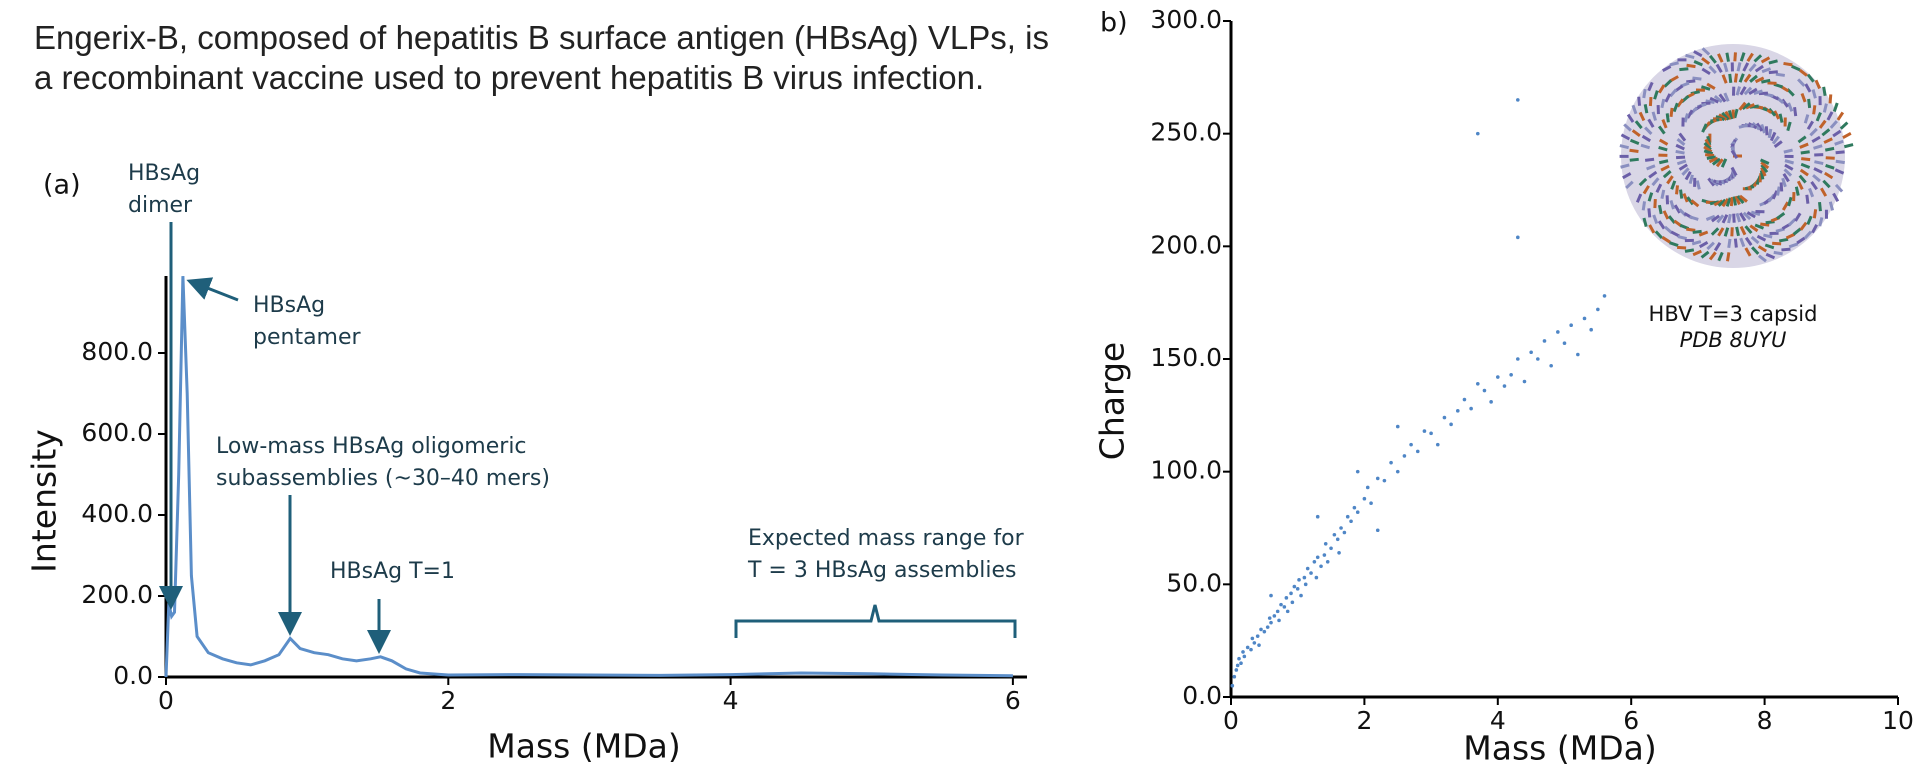 Image resolution: width=1916 pixels, height=767 pixels. I want to click on y-tick-label: 600.0, so click(117, 432).